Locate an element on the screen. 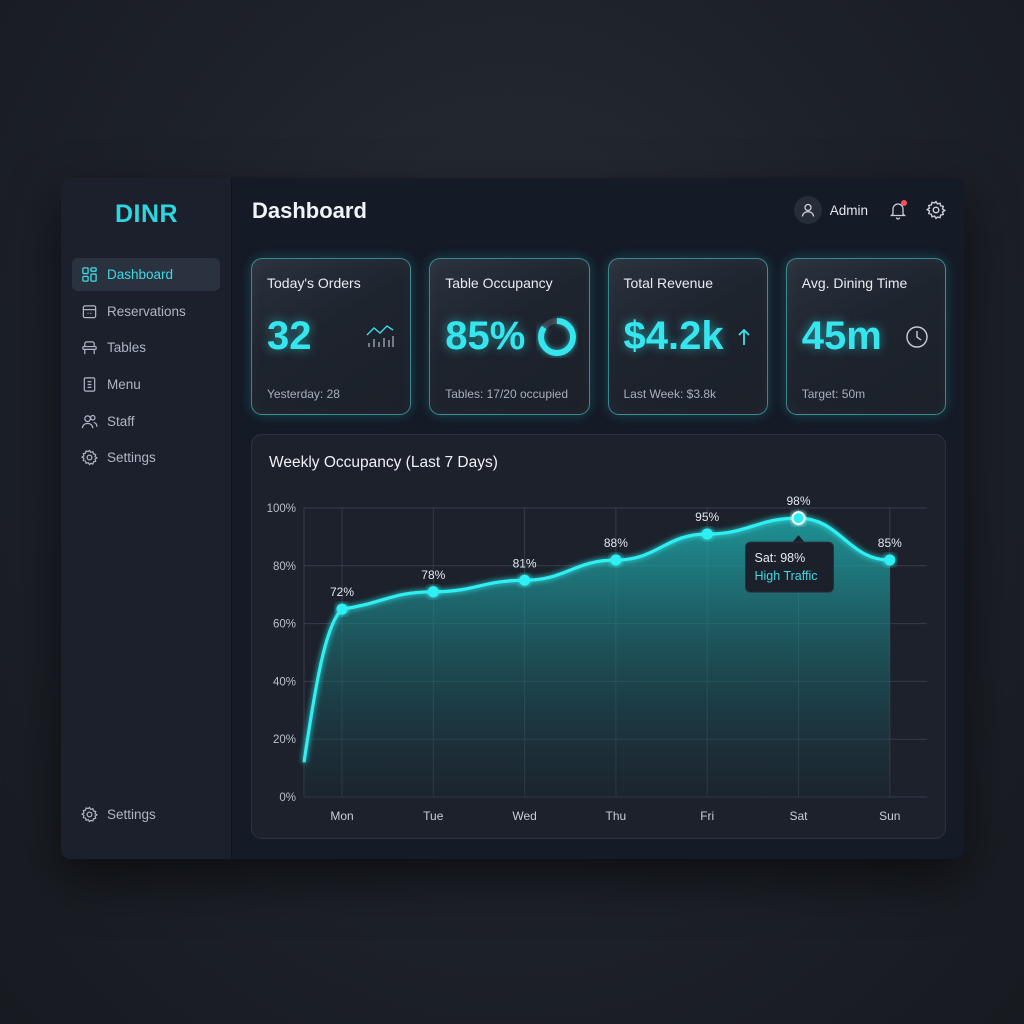 The image size is (1024, 1024). avatar is located at coordinates (807, 210).